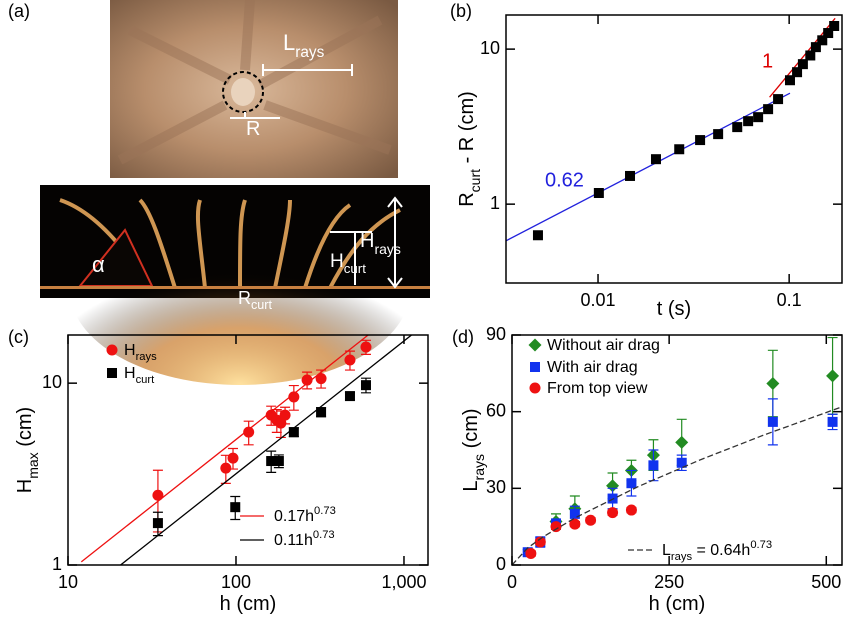  I want to click on legend-label: Without air drag, so click(603, 345).